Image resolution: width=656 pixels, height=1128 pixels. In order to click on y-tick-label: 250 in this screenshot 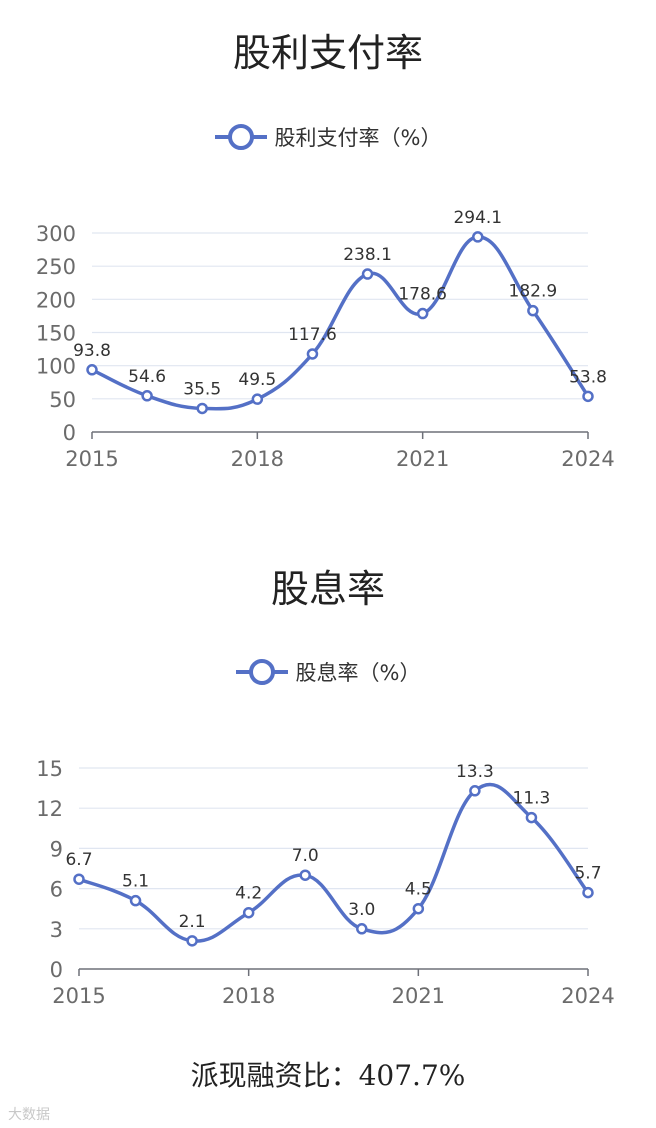, I will do `click(56, 267)`.